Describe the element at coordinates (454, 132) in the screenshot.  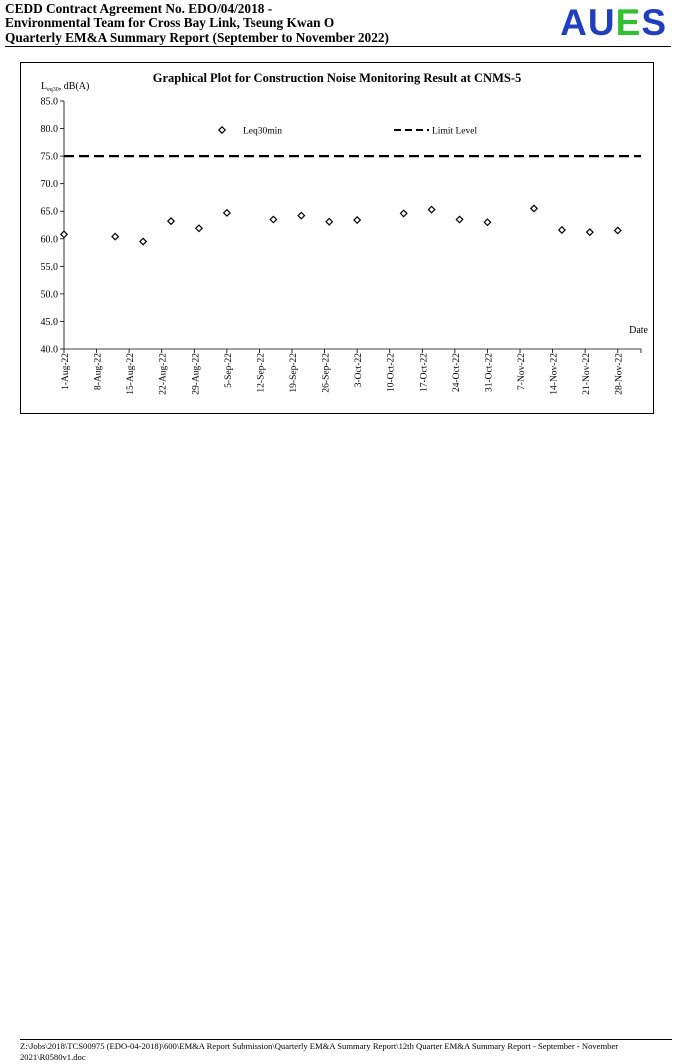
I see `legend-limit-label: Limit Level` at that location.